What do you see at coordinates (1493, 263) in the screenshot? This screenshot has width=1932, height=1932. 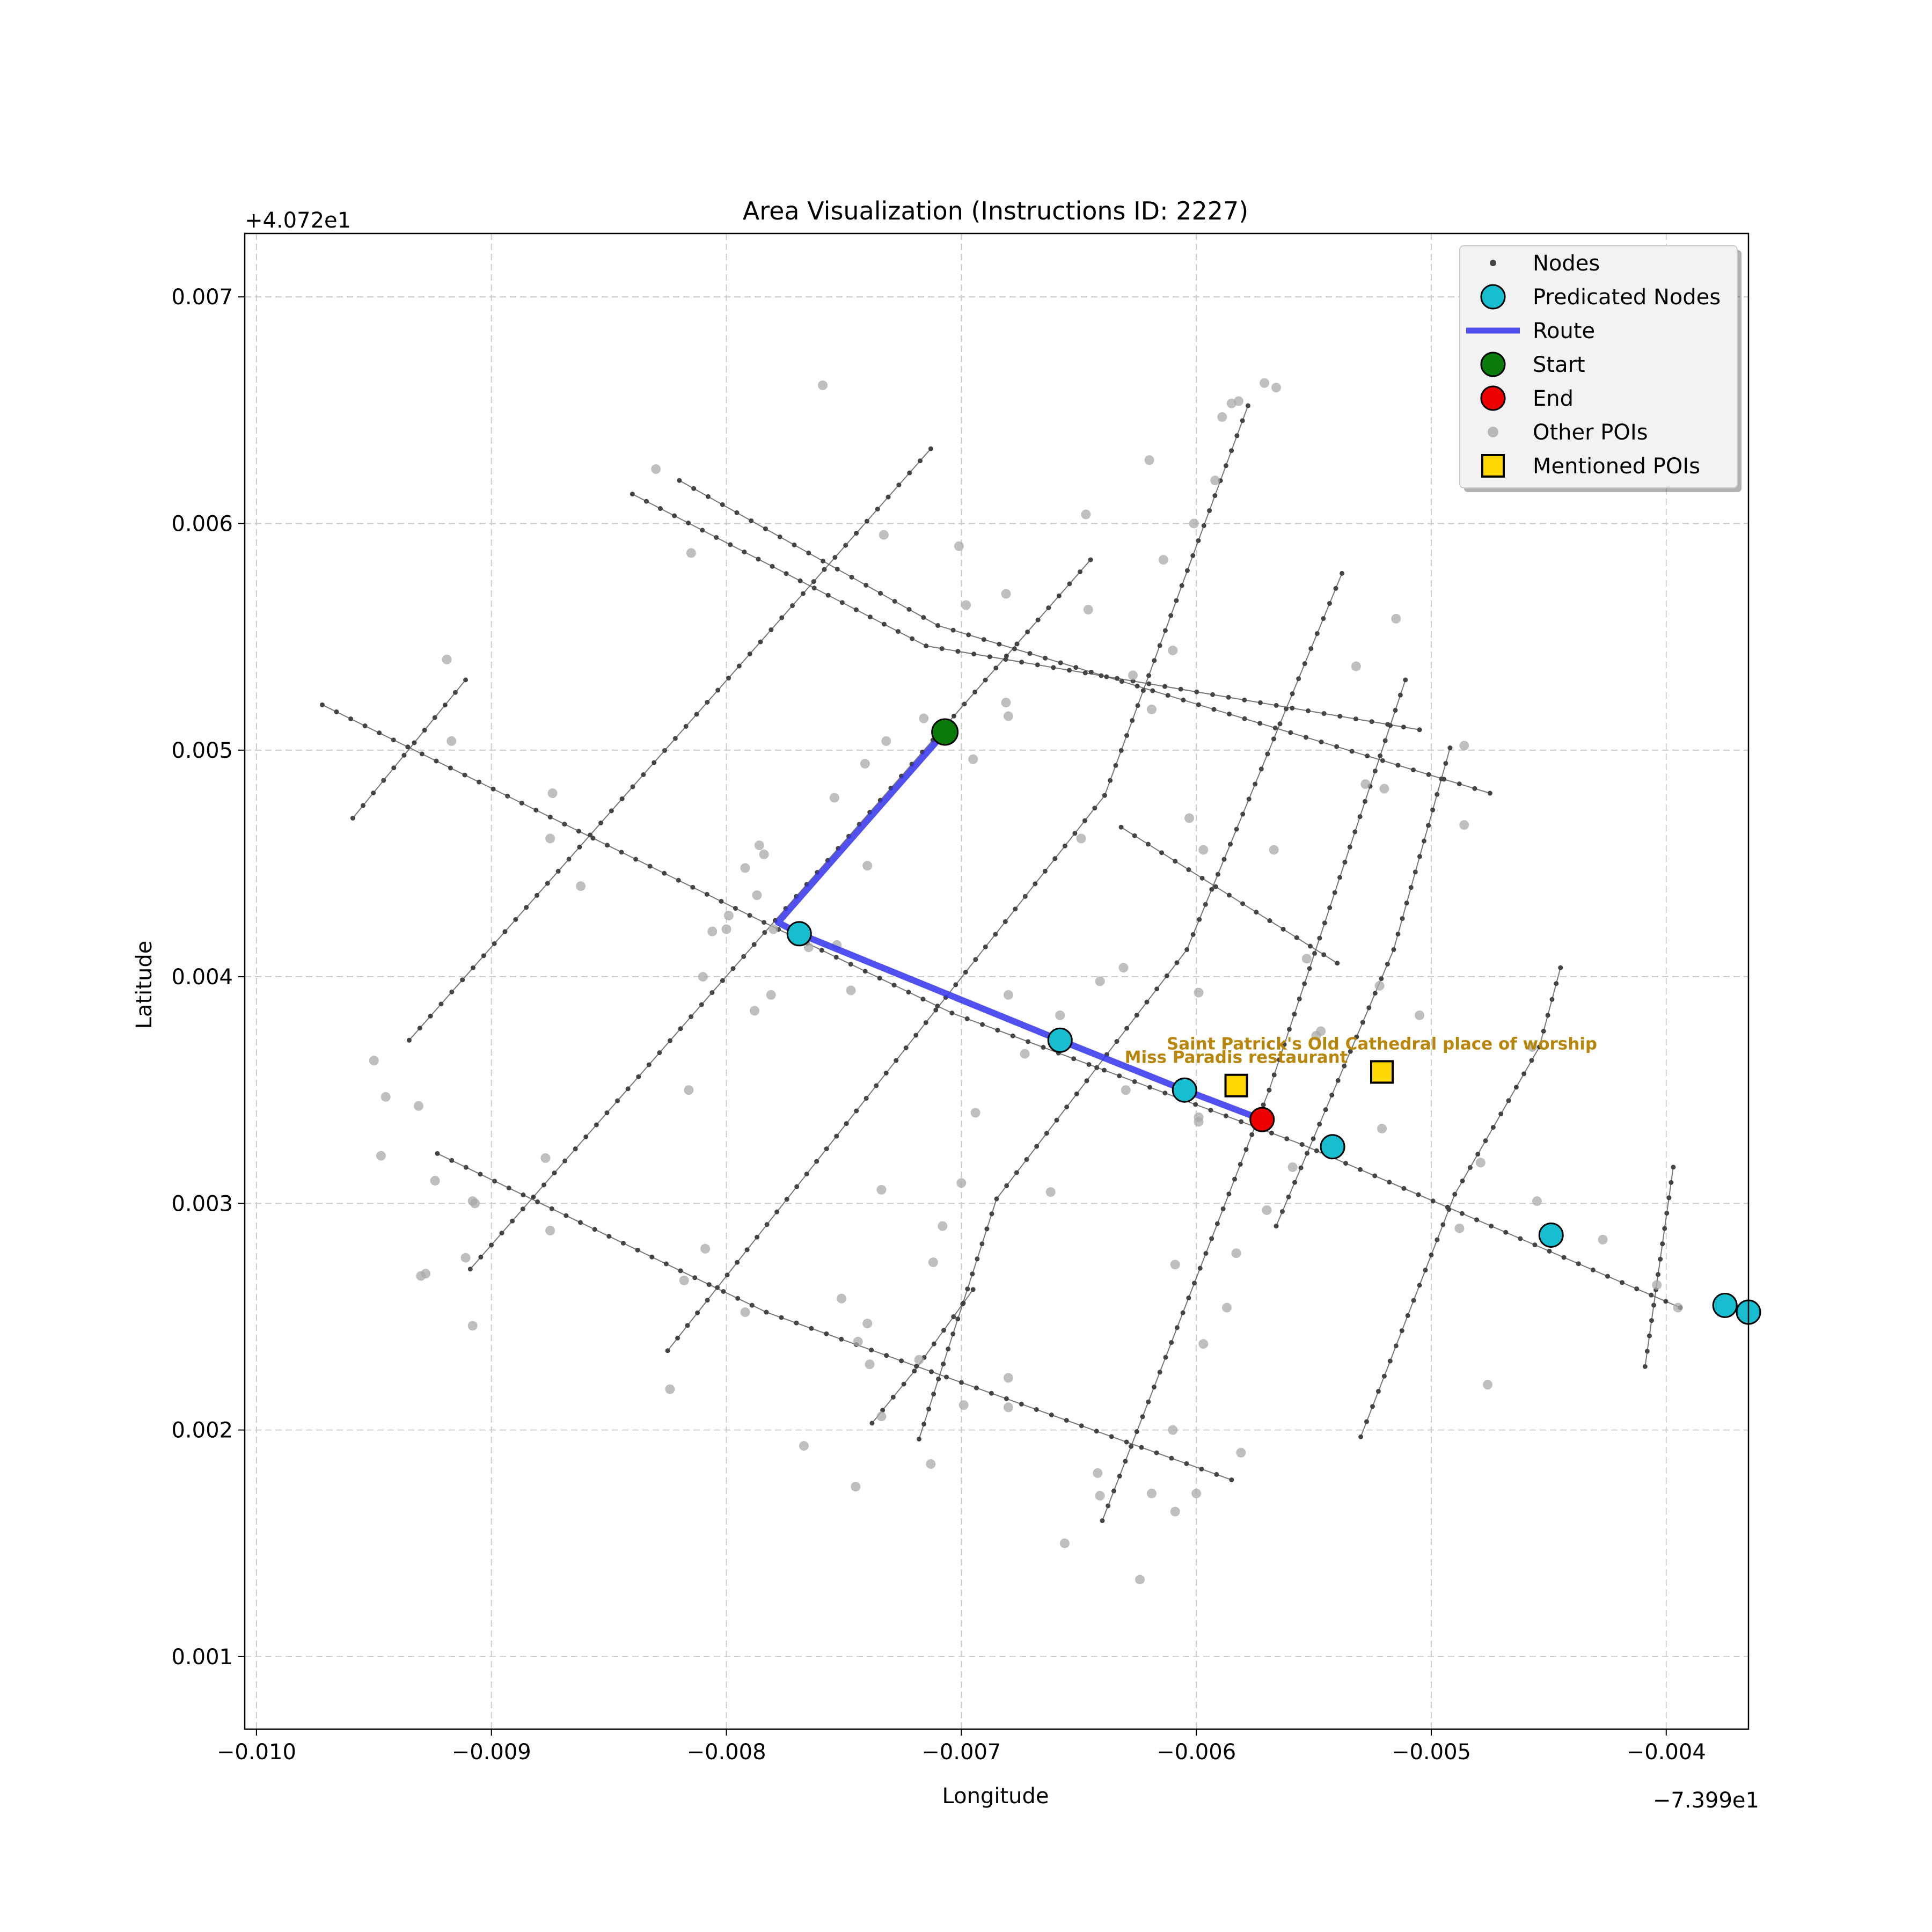 I see `legend-nodes-marker` at bounding box center [1493, 263].